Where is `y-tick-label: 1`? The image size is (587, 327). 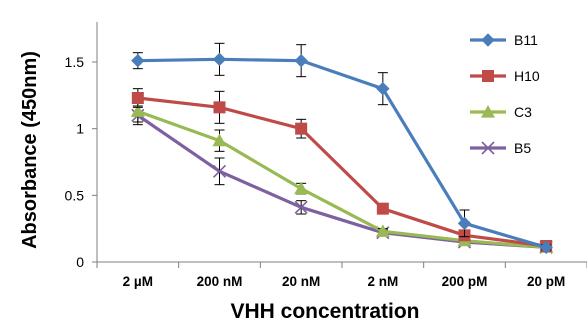 y-tick-label: 1 is located at coordinates (80, 129).